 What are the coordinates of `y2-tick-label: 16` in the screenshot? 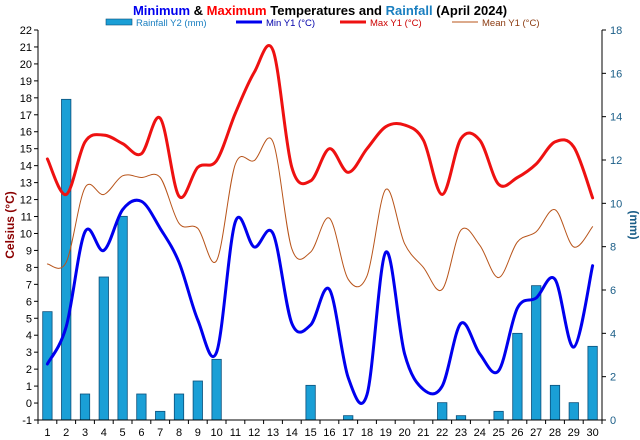 It's located at (616, 74).